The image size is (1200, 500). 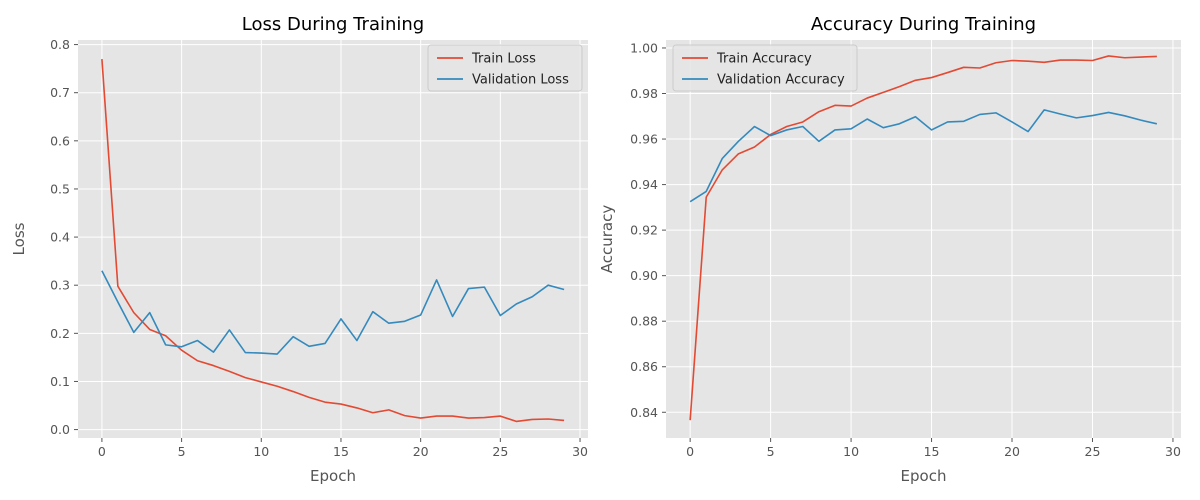 I want to click on legend-label: Validation Accuracy, so click(x=781, y=80).